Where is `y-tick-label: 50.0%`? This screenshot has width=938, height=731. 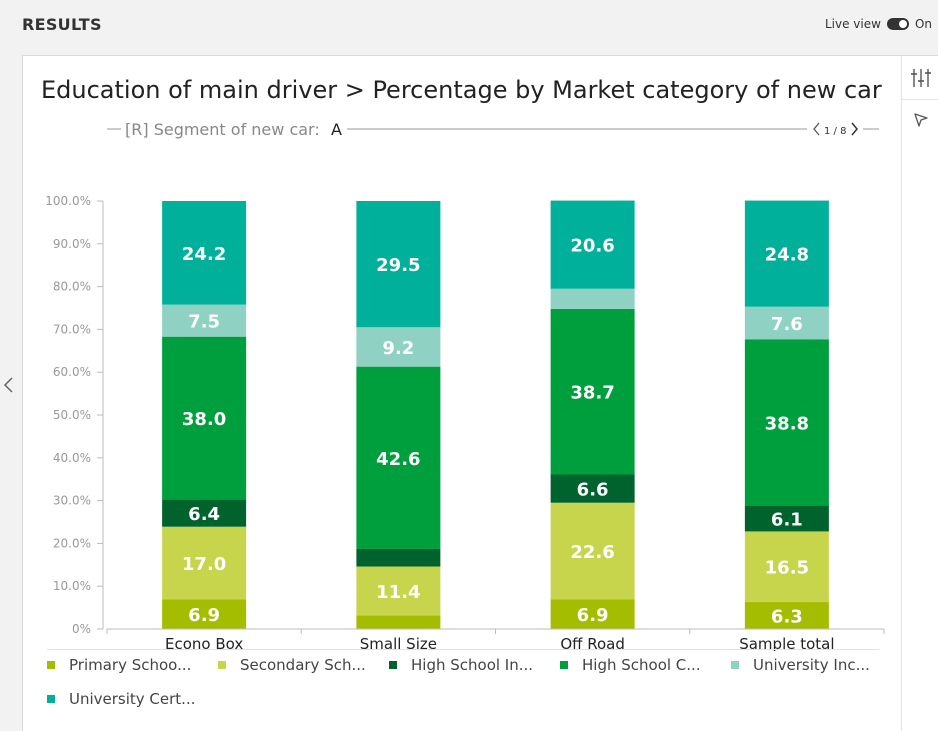 y-tick-label: 50.0% is located at coordinates (72, 415).